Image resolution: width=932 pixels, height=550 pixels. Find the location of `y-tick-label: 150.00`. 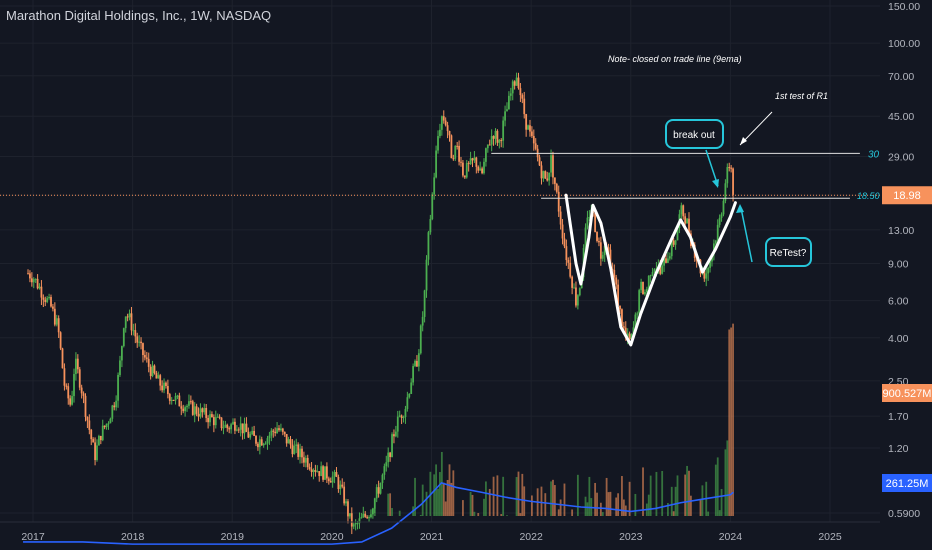

y-tick-label: 150.00 is located at coordinates (904, 7).